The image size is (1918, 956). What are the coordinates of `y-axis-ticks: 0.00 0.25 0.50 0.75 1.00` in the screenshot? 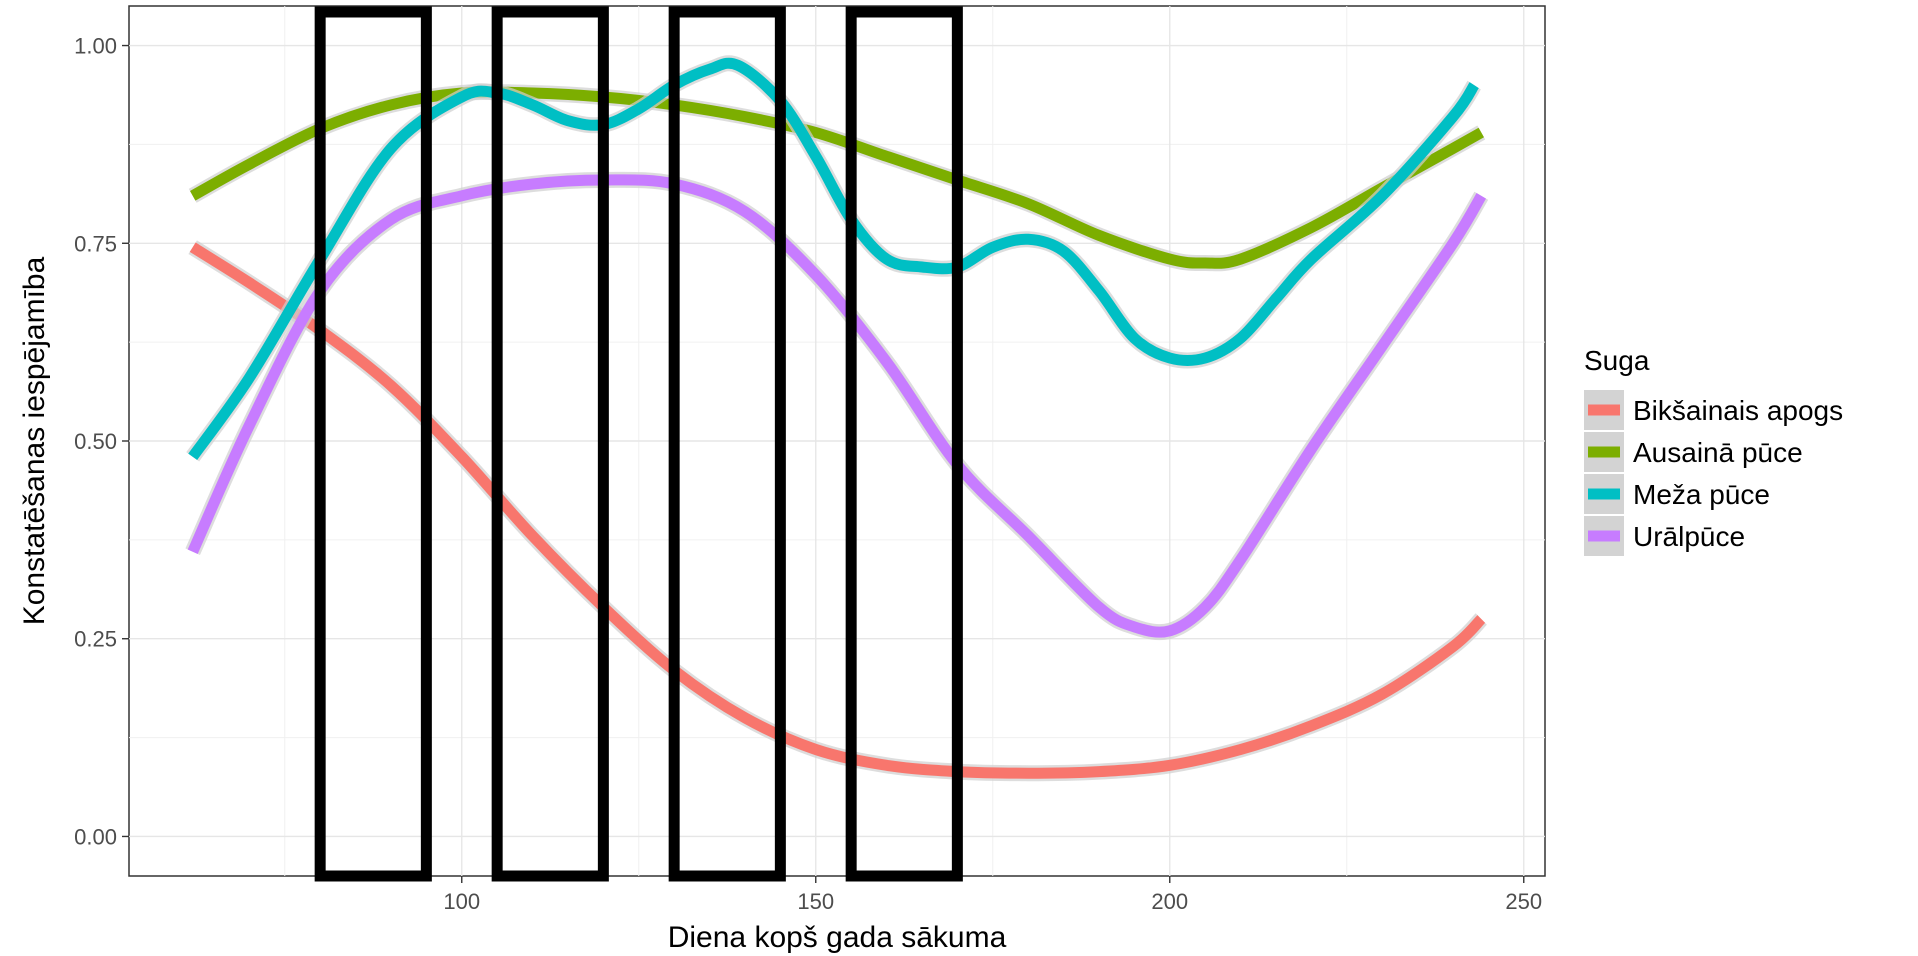 It's located at (101, 441).